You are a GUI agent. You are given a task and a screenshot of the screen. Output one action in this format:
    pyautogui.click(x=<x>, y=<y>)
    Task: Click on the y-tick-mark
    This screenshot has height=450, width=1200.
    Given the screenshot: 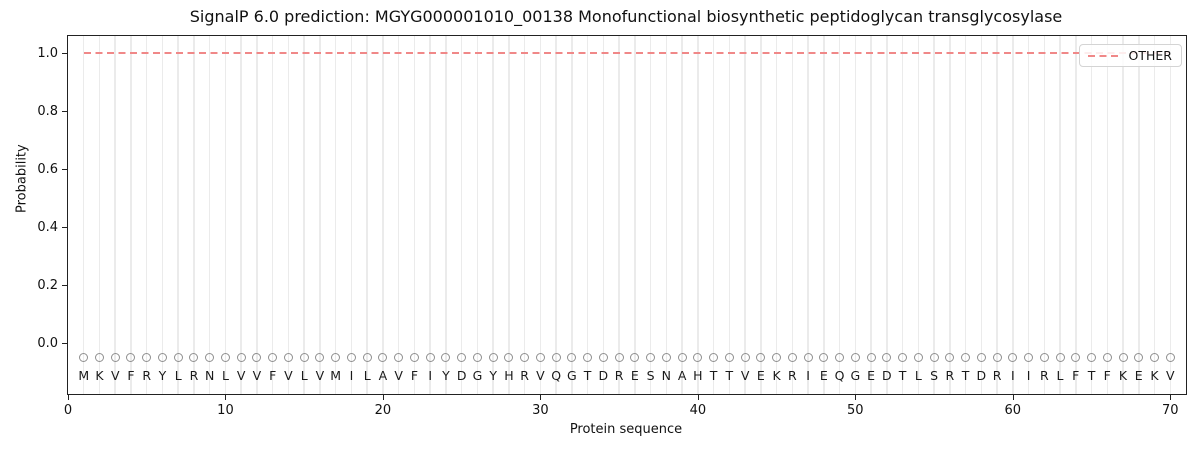 What is the action you would take?
    pyautogui.click(x=64, y=343)
    